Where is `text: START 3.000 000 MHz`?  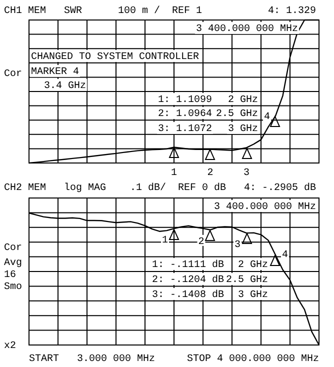
text: START 3.000 000 MHz is located at coordinates (92, 359).